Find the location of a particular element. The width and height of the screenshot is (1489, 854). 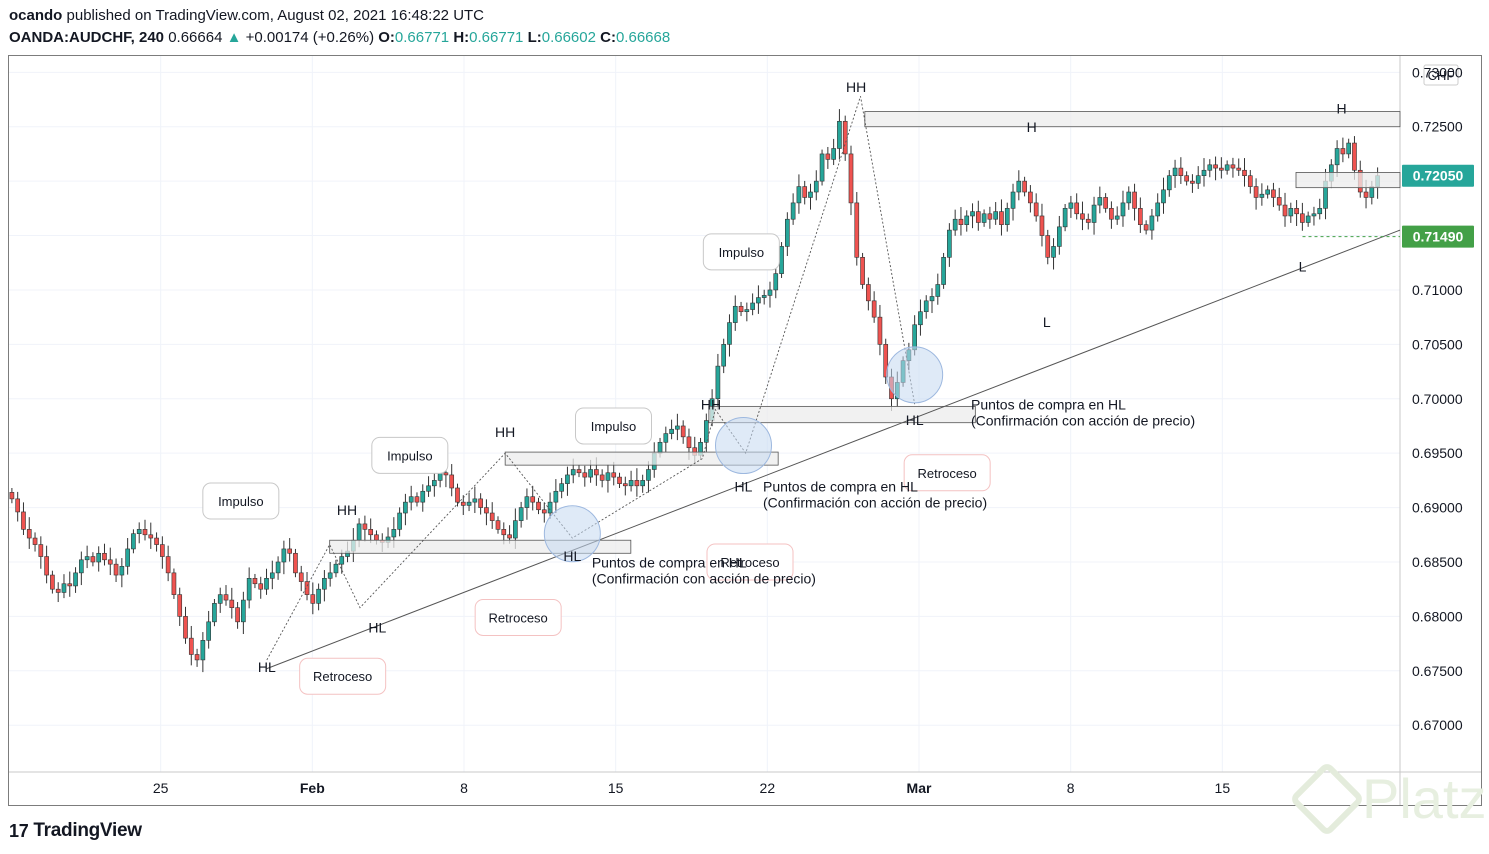

tradingview-mark-icon: 17 is located at coordinates (19, 830).